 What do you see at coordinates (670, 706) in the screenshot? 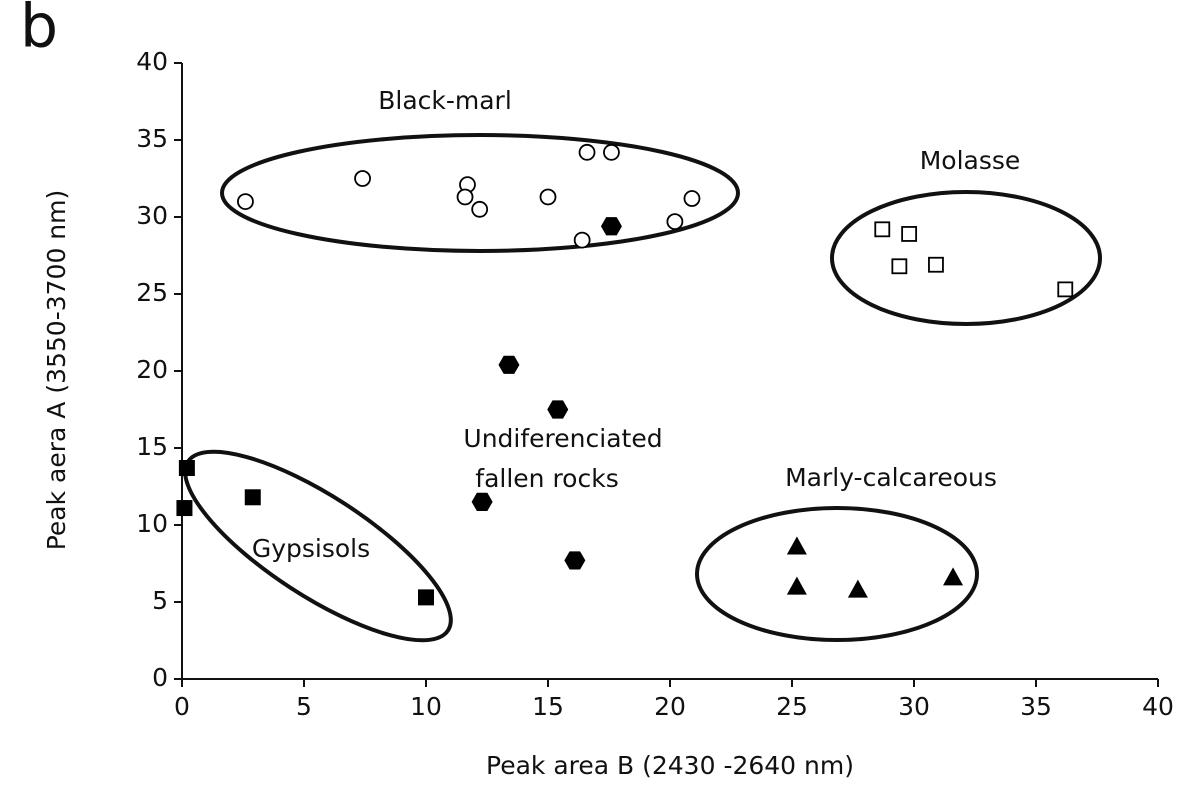
I see `x-tick-label: 20` at bounding box center [670, 706].